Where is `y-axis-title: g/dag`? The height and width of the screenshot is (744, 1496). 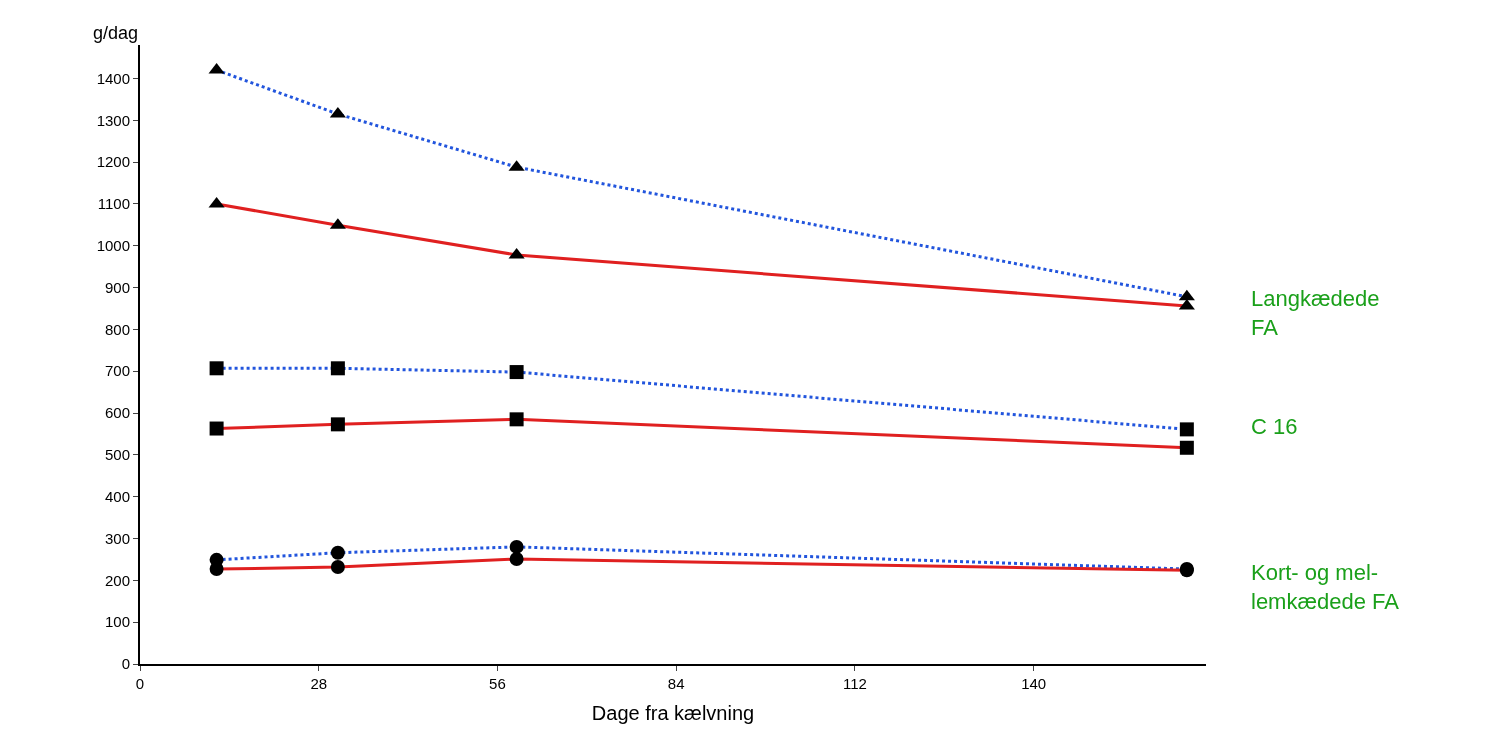 y-axis-title: g/dag is located at coordinates (116, 33).